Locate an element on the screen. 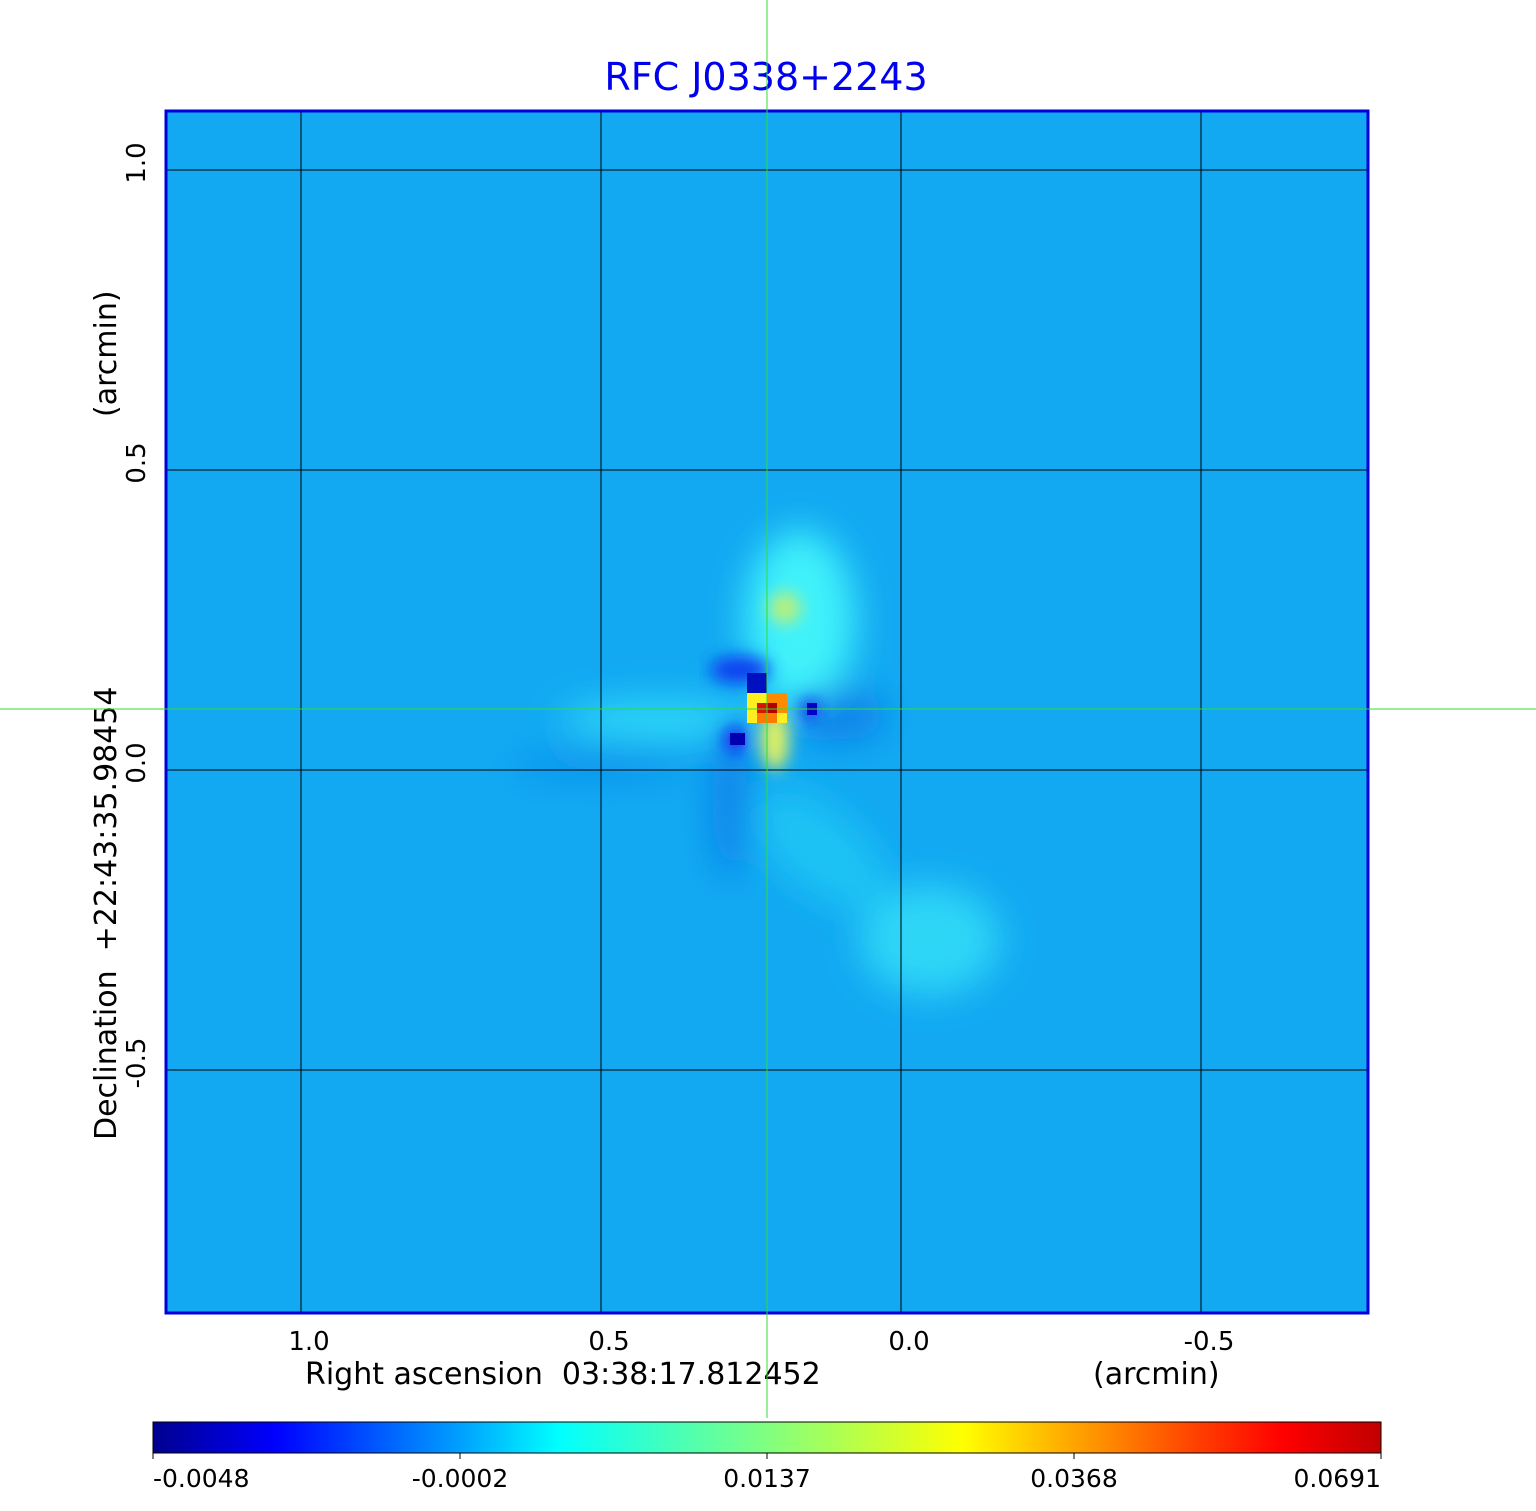  colorbar-tick-label: 0.0368 is located at coordinates (1073, 1478).